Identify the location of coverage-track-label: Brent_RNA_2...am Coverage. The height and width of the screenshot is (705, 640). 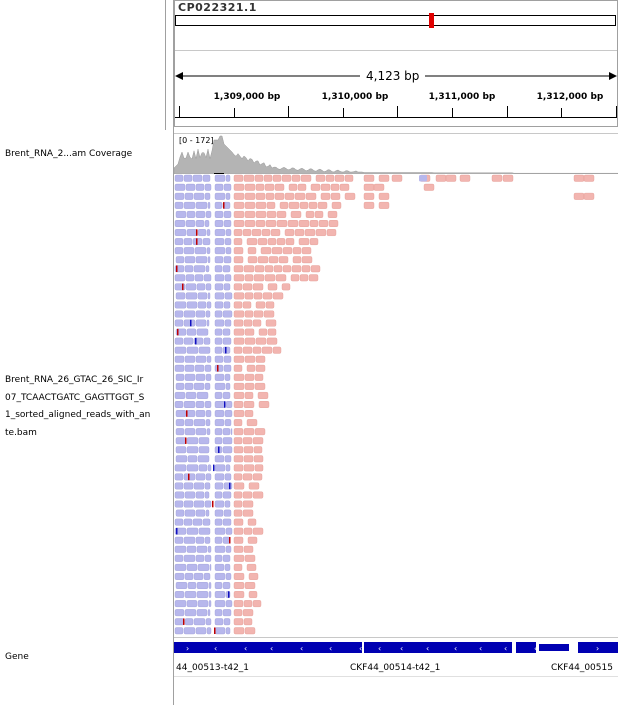
(69, 154).